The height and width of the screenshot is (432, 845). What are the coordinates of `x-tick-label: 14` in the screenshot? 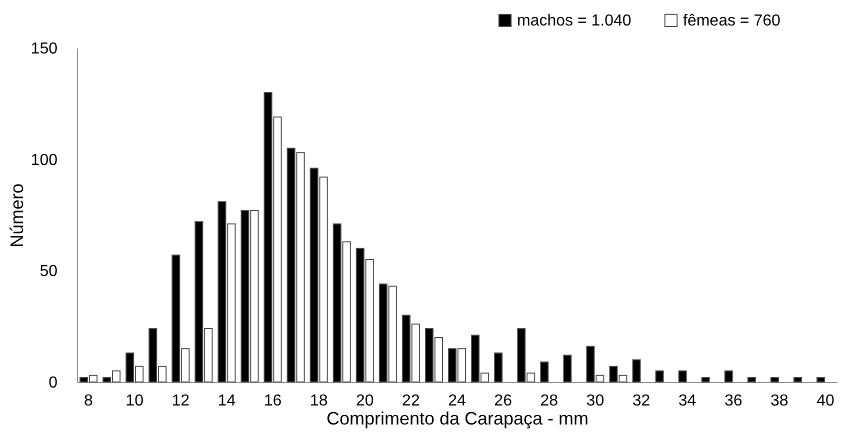 It's located at (227, 401).